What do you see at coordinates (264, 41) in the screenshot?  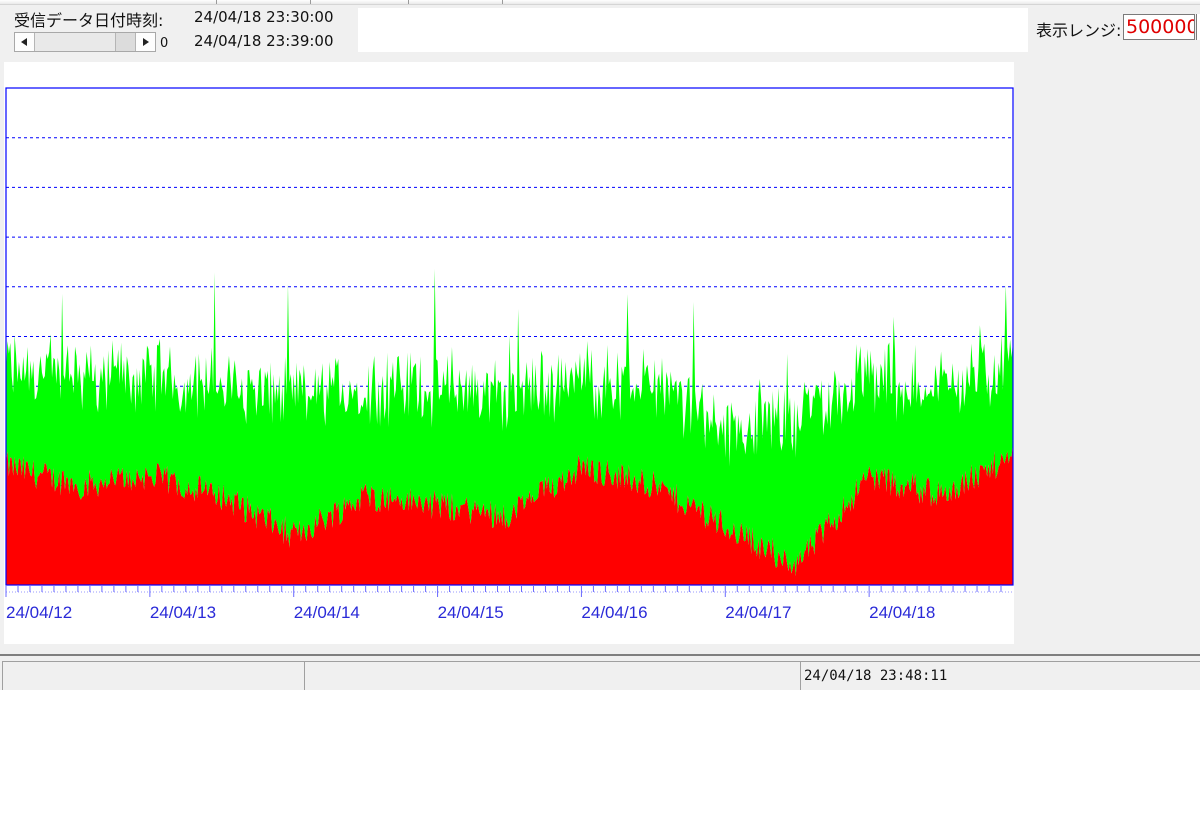 I see `end-time-value: 24/04/18 23:39:00` at bounding box center [264, 41].